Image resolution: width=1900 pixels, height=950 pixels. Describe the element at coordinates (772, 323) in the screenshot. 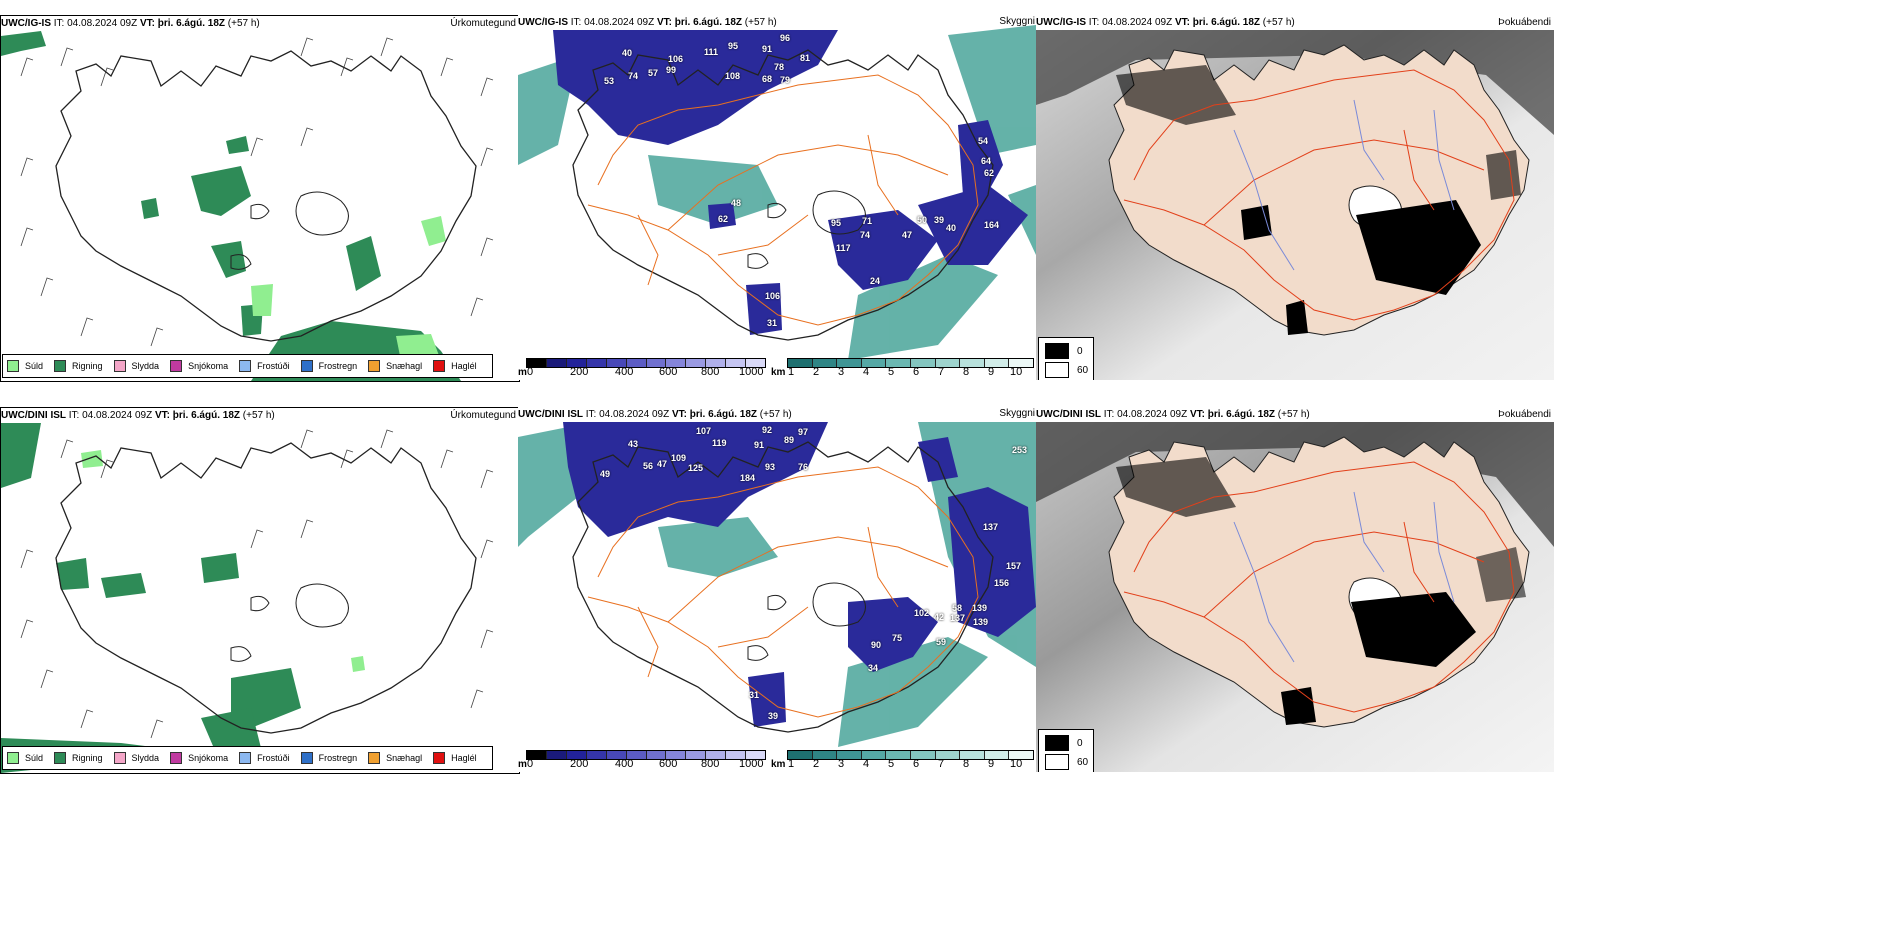

I see `snow-label: 31` at that location.